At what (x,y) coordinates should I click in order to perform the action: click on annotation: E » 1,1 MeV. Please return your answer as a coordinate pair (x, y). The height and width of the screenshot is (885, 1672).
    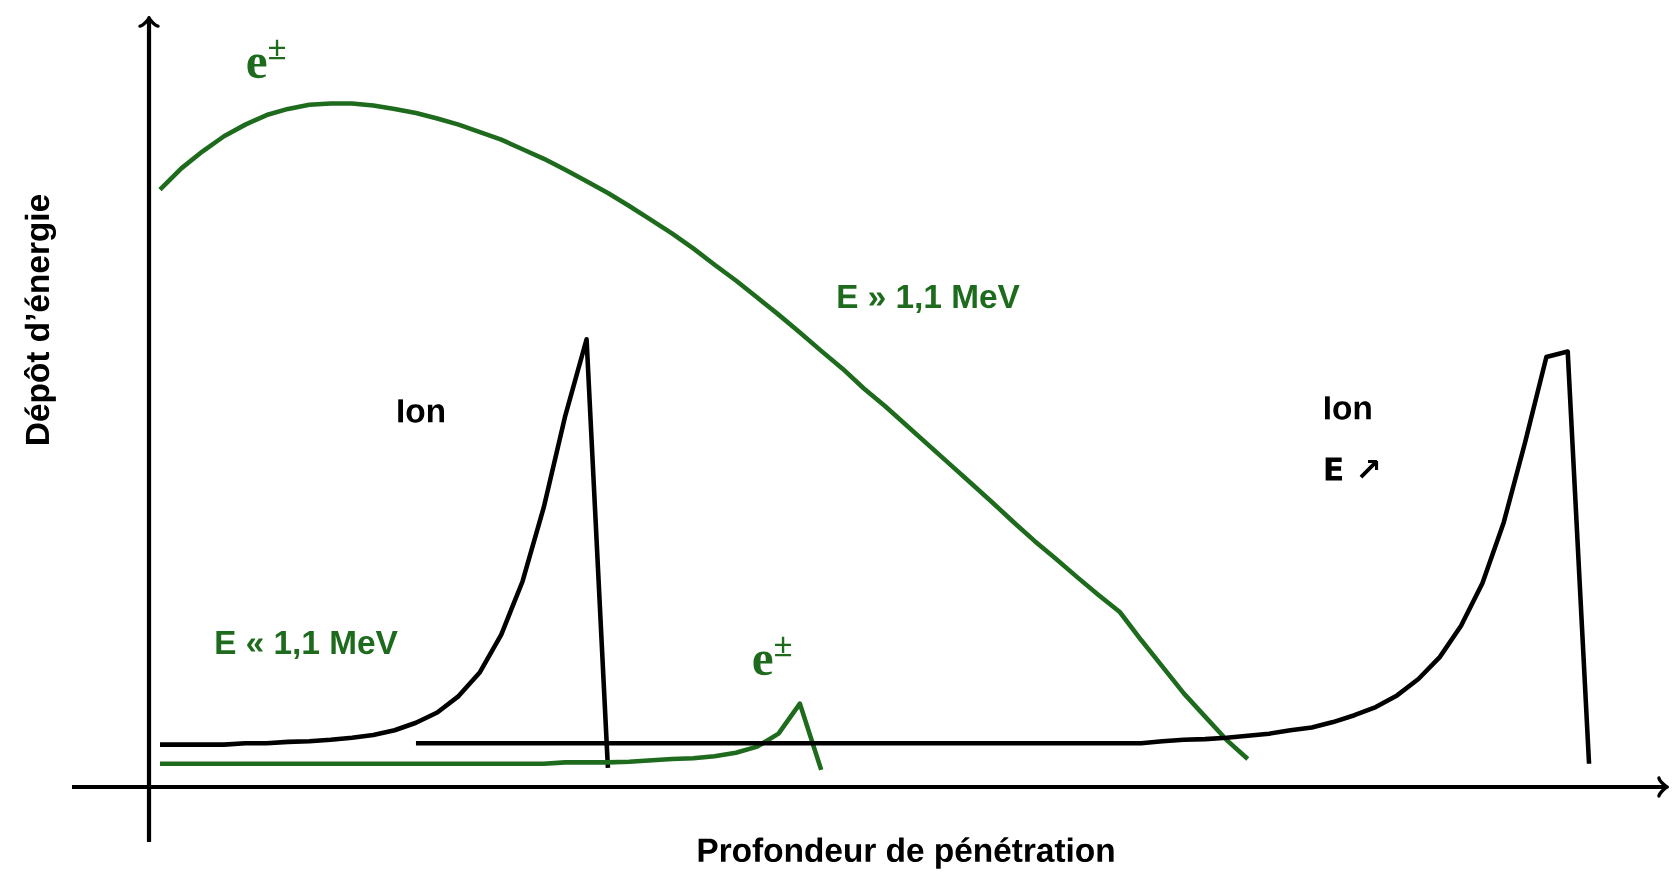
    Looking at the image, I should click on (929, 299).